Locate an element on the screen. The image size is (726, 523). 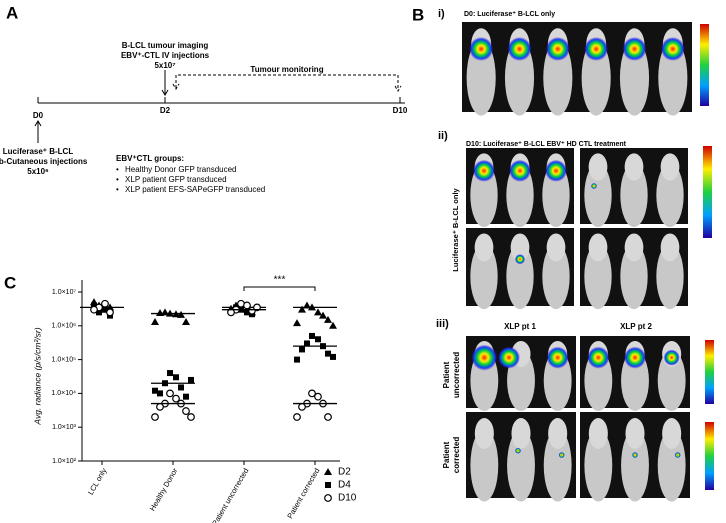
legend-label: D10 is located at coordinates (347, 498).